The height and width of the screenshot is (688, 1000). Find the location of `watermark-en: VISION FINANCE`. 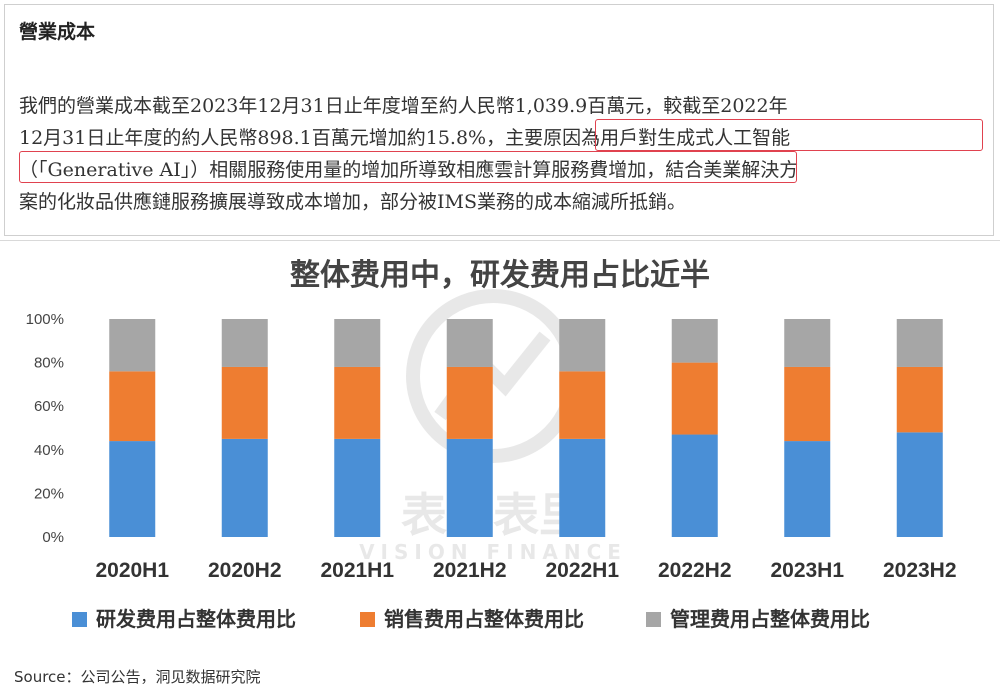

watermark-en: VISION FINANCE is located at coordinates (493, 552).